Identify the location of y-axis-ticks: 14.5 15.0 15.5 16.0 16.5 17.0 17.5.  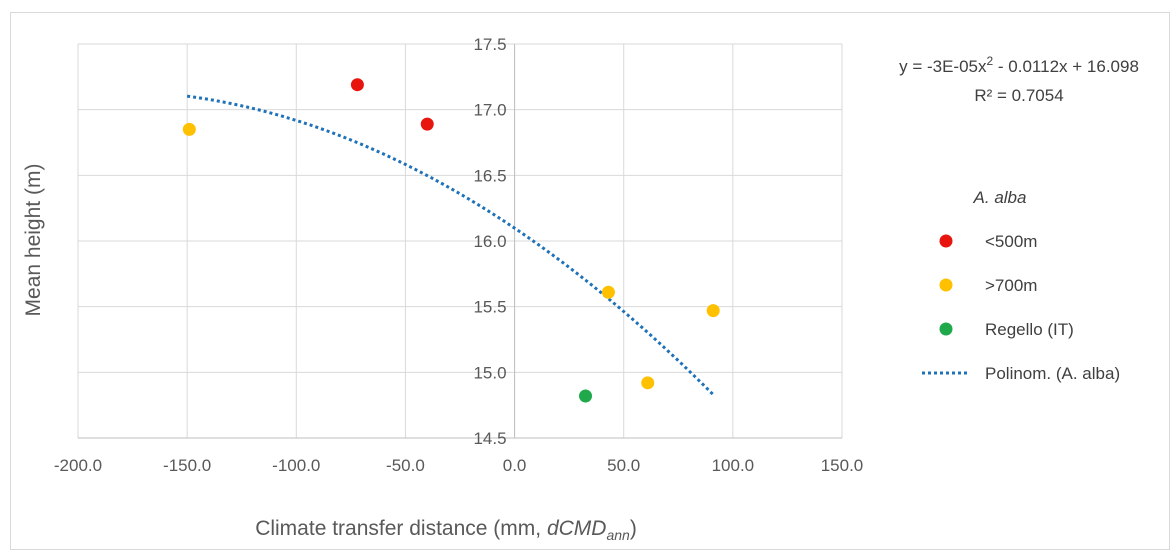
(489, 241).